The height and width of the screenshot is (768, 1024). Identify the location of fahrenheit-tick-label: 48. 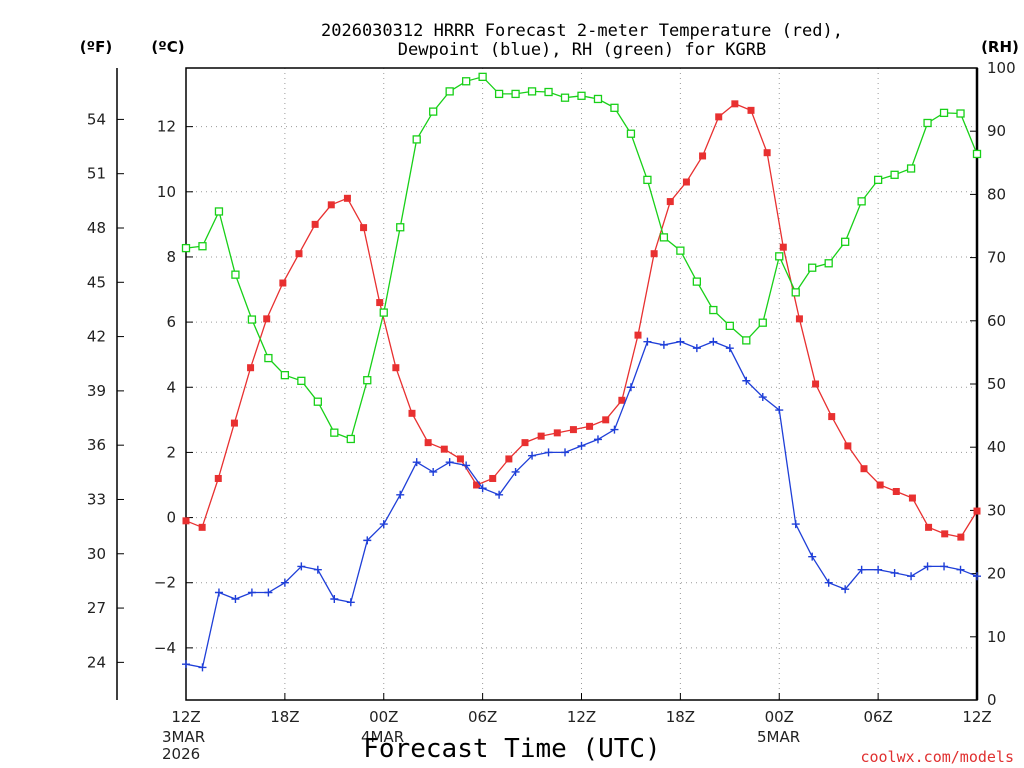
(96, 228).